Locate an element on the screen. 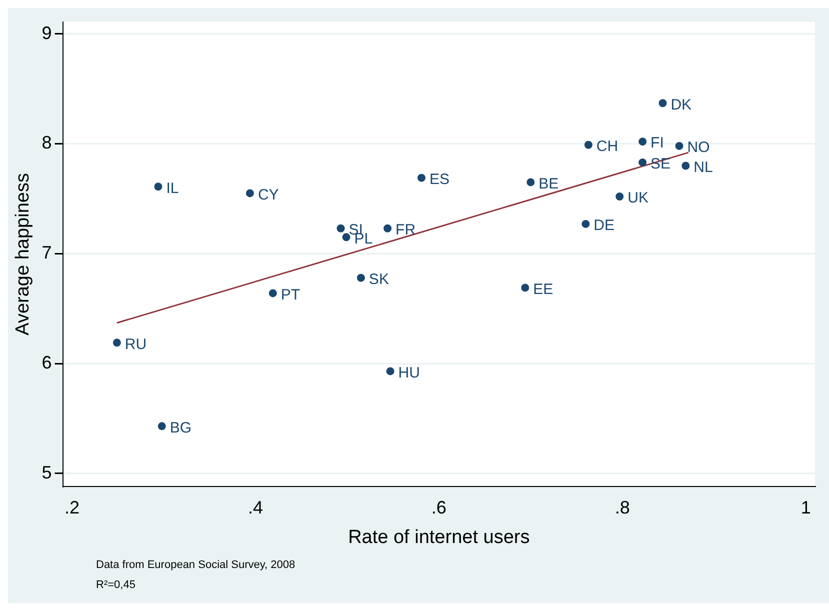 The image size is (829, 610). annotation: FR is located at coordinates (406, 230).